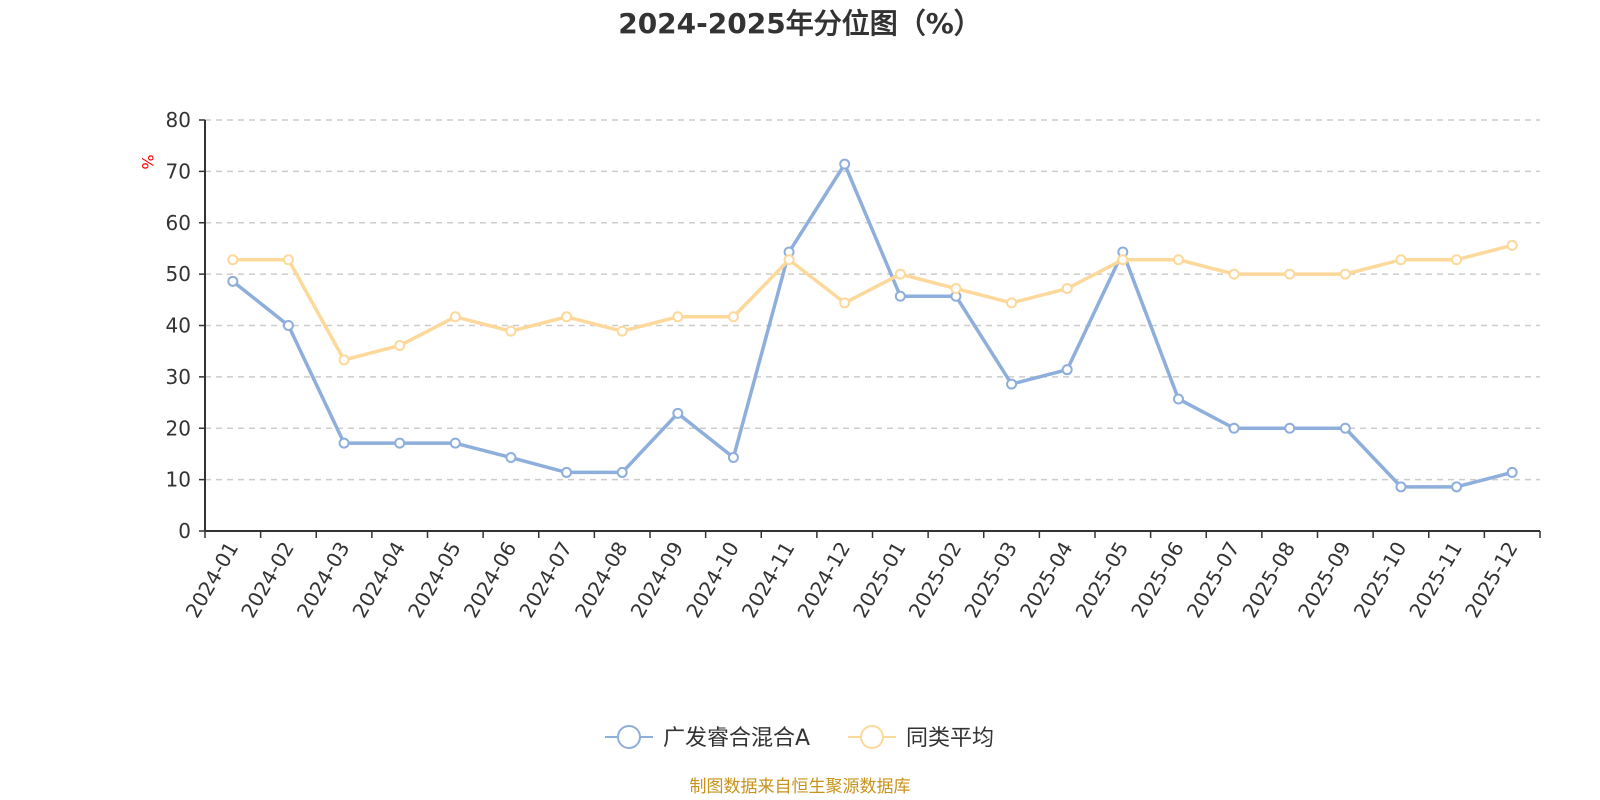 This screenshot has width=1600, height=800. What do you see at coordinates (657, 580) in the screenshot?
I see `x-tick-label: 2024-09` at bounding box center [657, 580].